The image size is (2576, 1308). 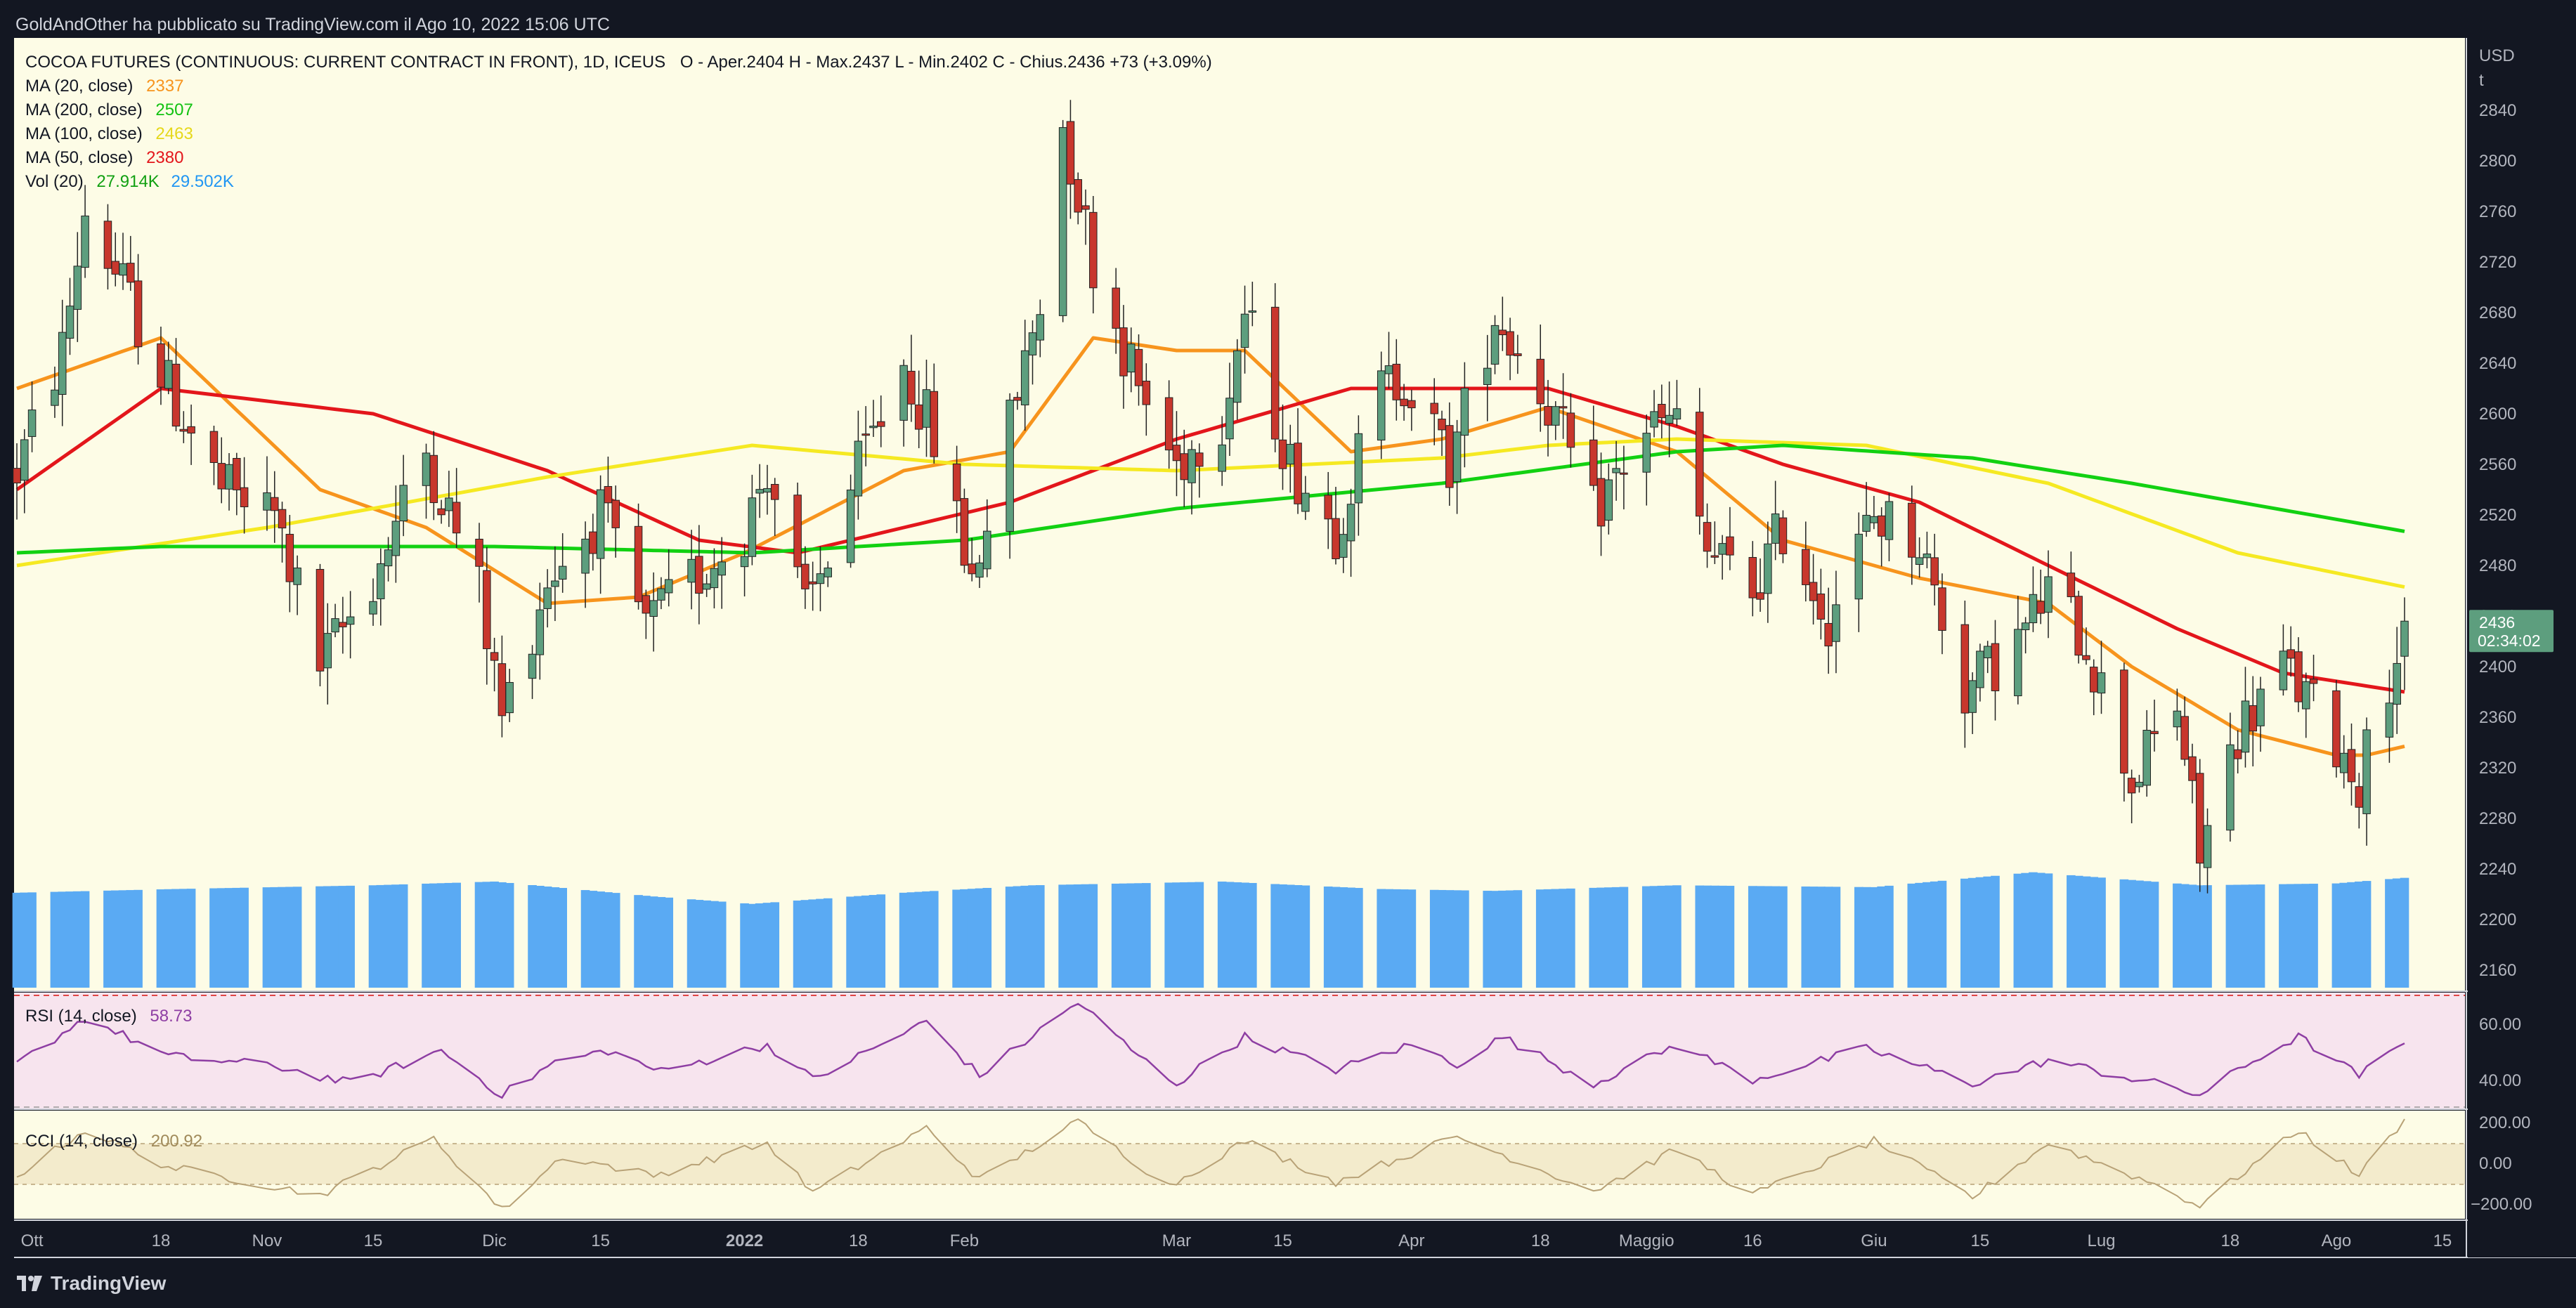 I want to click on rsi-pane, so click(x=1239, y=1050).